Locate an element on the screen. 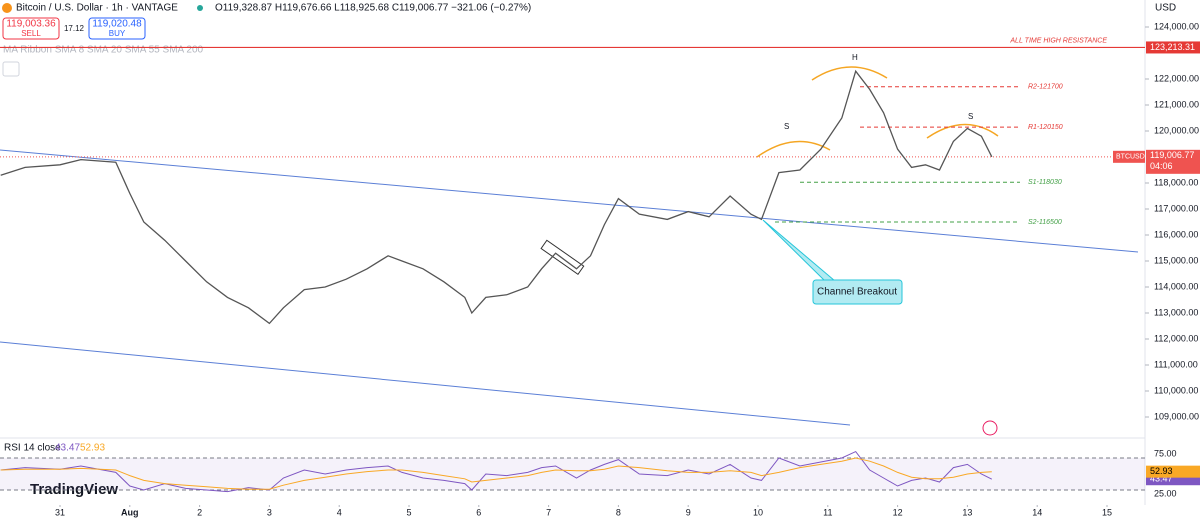 The height and width of the screenshot is (526, 1200). symbol-tag is located at coordinates (1129, 156).